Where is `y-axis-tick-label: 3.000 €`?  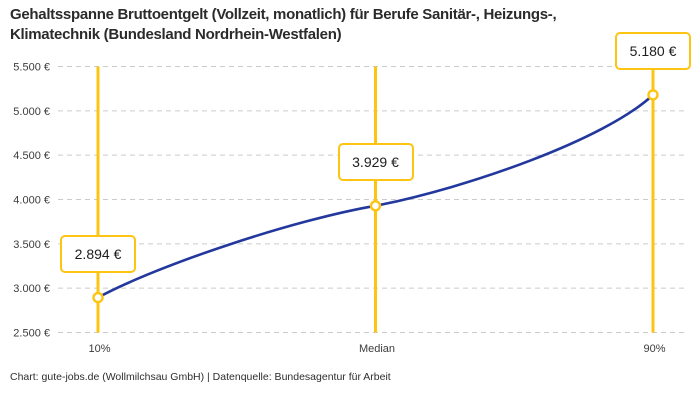
y-axis-tick-label: 3.000 € is located at coordinates (31, 289).